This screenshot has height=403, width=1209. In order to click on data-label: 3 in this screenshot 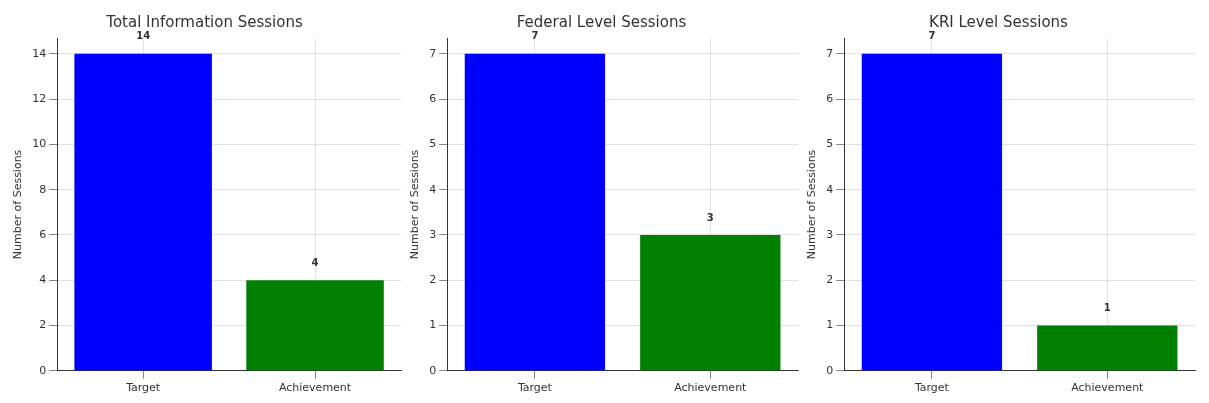, I will do `click(710, 217)`.